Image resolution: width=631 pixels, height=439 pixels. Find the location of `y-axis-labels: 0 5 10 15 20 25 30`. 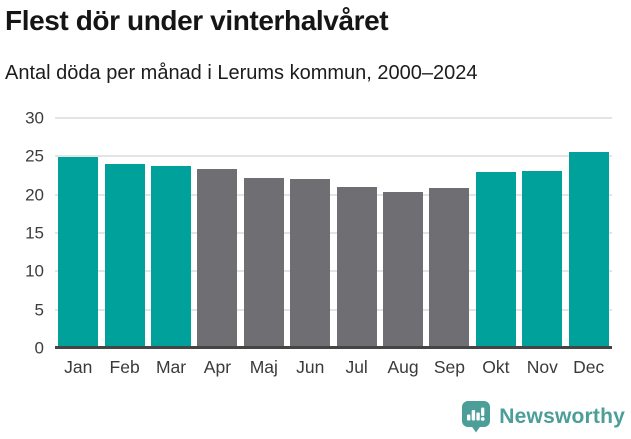

y-axis-labels: 0 5 10 15 20 25 30 is located at coordinates (23, 233).